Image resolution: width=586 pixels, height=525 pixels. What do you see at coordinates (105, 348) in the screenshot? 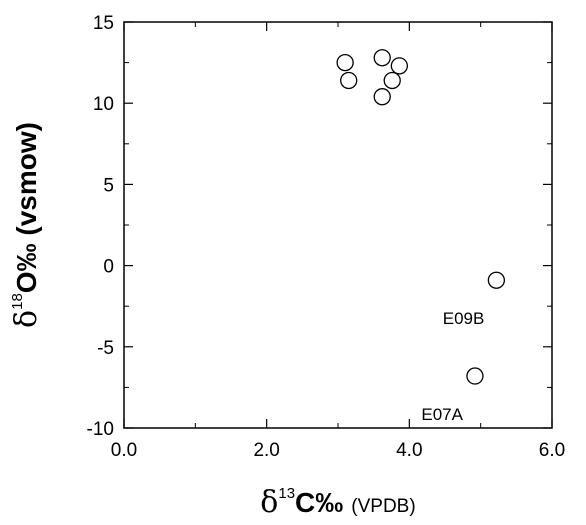
I see `y-tick-label: -5` at bounding box center [105, 348].